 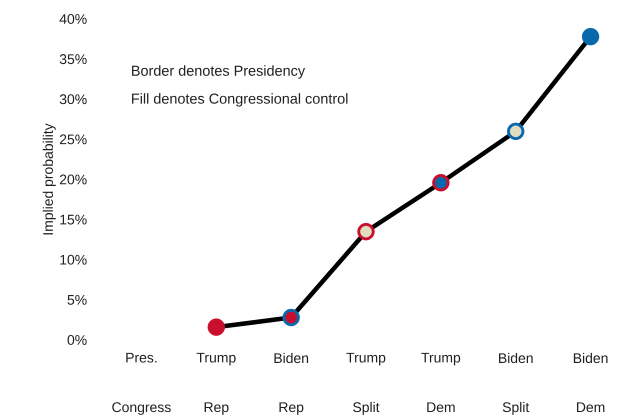 What do you see at coordinates (73, 260) in the screenshot?
I see `y-tick-label: 10%` at bounding box center [73, 260].